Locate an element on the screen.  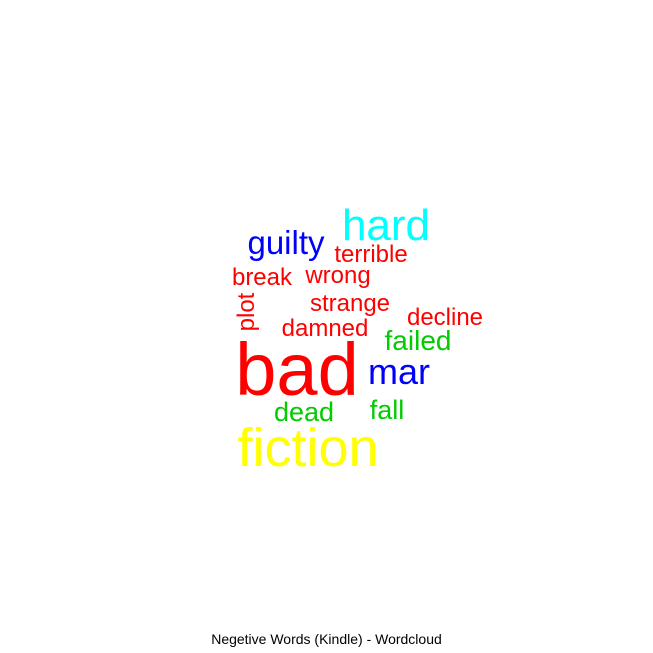
word-hard: hard is located at coordinates (386, 225).